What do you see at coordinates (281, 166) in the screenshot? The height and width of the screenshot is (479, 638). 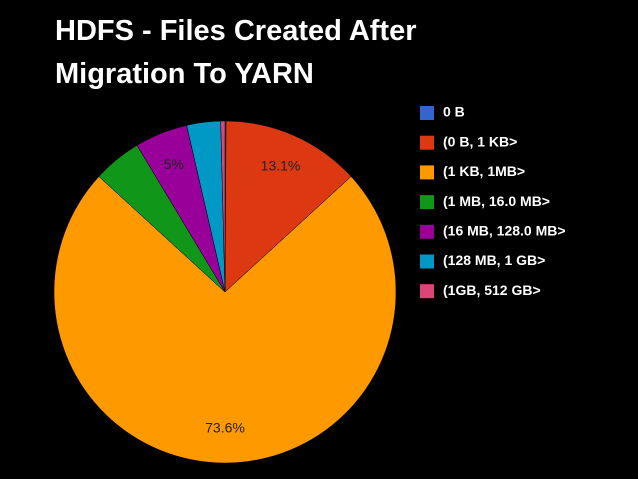 I see `value-label: 13.1%` at bounding box center [281, 166].